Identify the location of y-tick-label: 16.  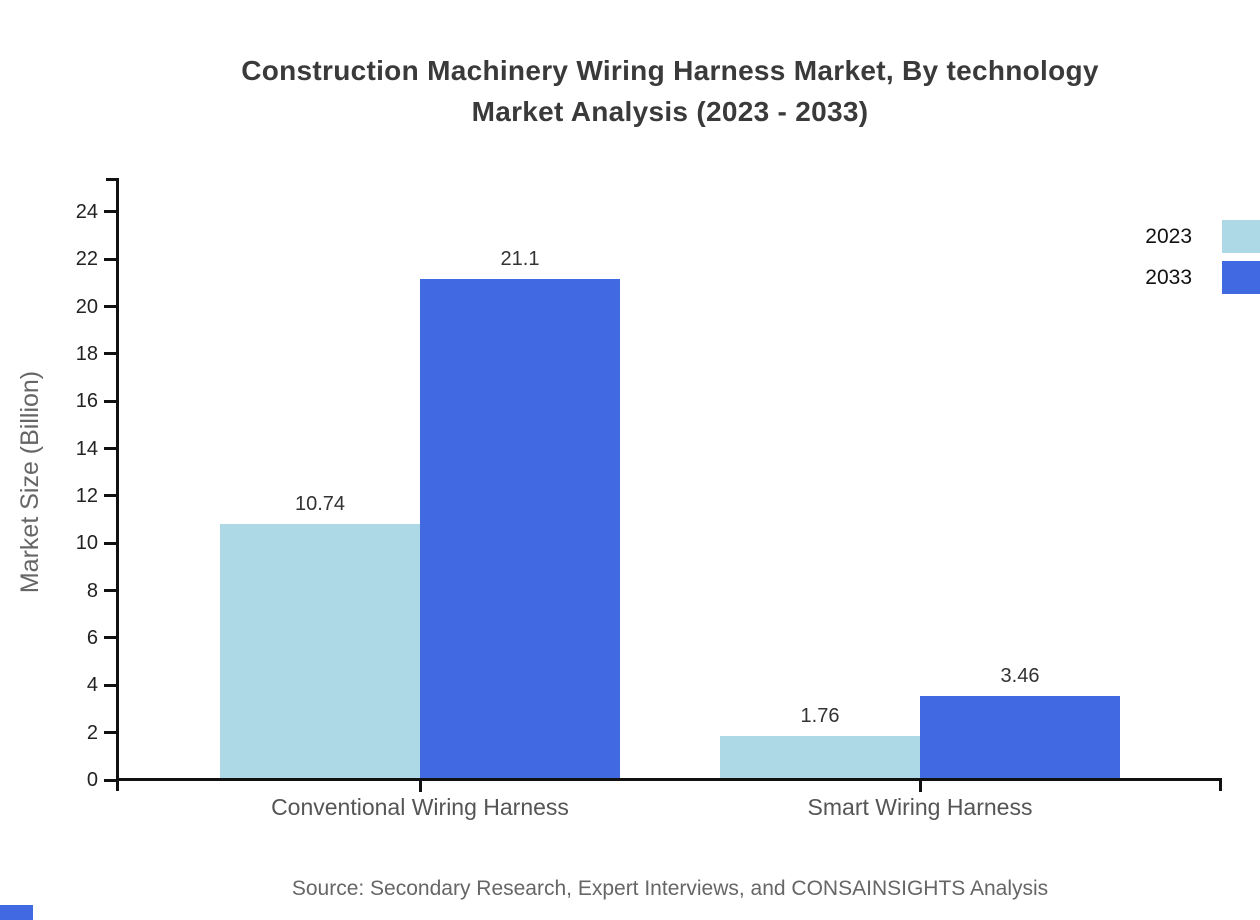
(86, 401).